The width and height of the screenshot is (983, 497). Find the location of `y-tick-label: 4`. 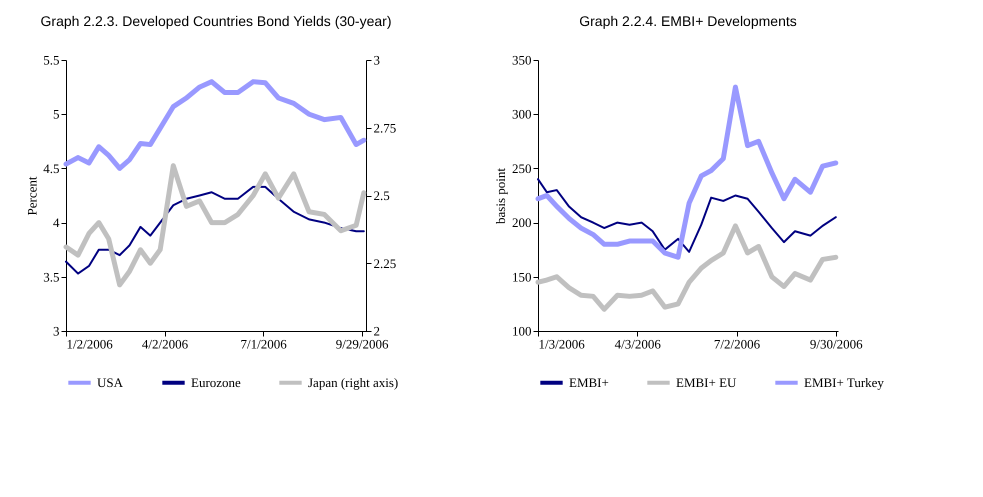

y-tick-label: 4 is located at coordinates (56, 222).